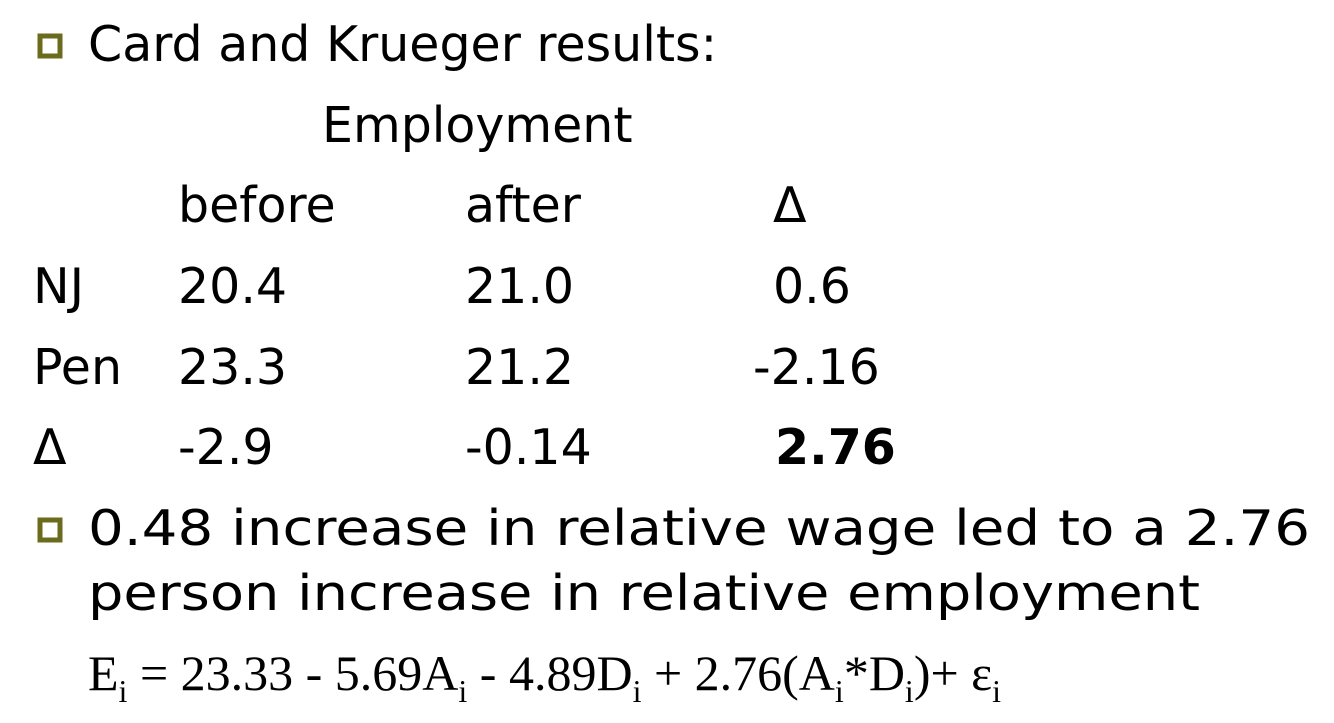 The width and height of the screenshot is (1334, 723). Describe the element at coordinates (232, 286) in the screenshot. I see `cell: 20.4` at that location.